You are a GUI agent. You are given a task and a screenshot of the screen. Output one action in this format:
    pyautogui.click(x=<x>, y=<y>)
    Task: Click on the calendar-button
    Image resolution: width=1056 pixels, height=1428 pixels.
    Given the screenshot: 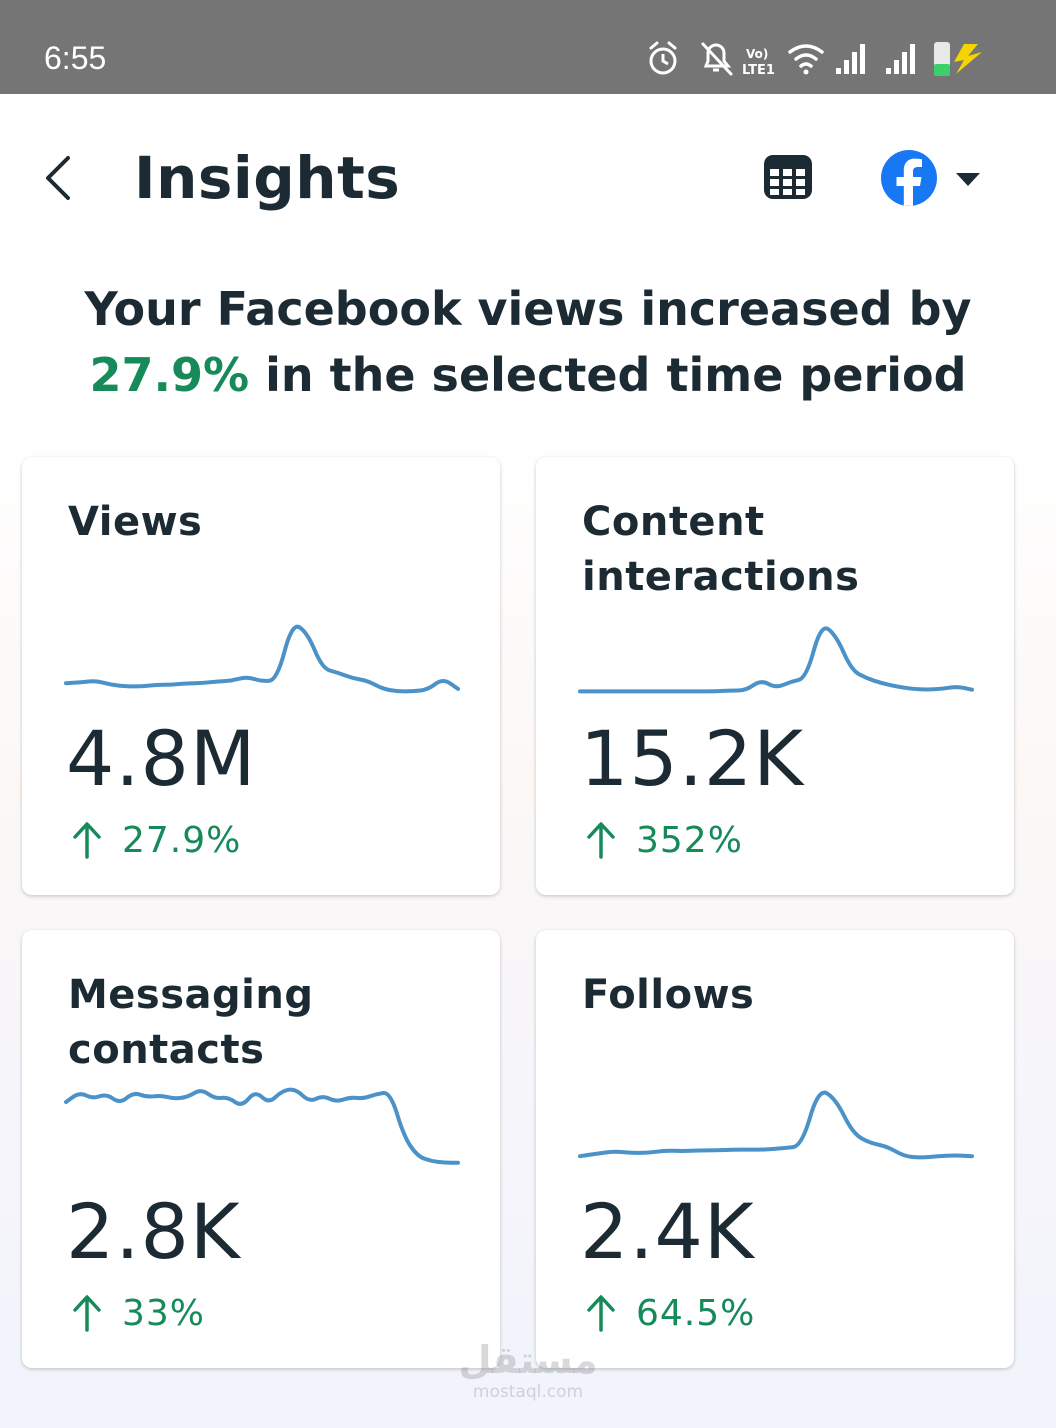 What is the action you would take?
    pyautogui.click(x=788, y=179)
    